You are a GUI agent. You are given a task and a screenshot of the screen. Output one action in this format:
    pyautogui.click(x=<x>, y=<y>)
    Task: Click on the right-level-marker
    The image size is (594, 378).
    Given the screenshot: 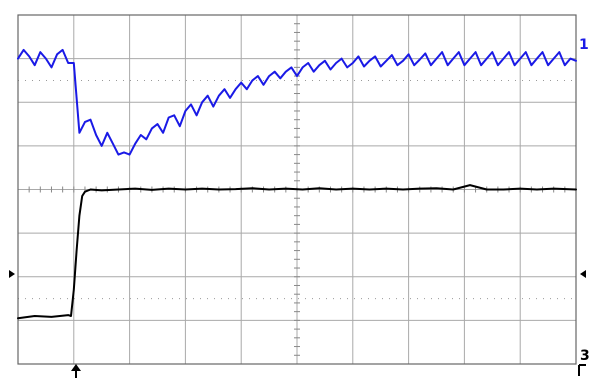 What is the action you would take?
    pyautogui.click(x=583, y=274)
    